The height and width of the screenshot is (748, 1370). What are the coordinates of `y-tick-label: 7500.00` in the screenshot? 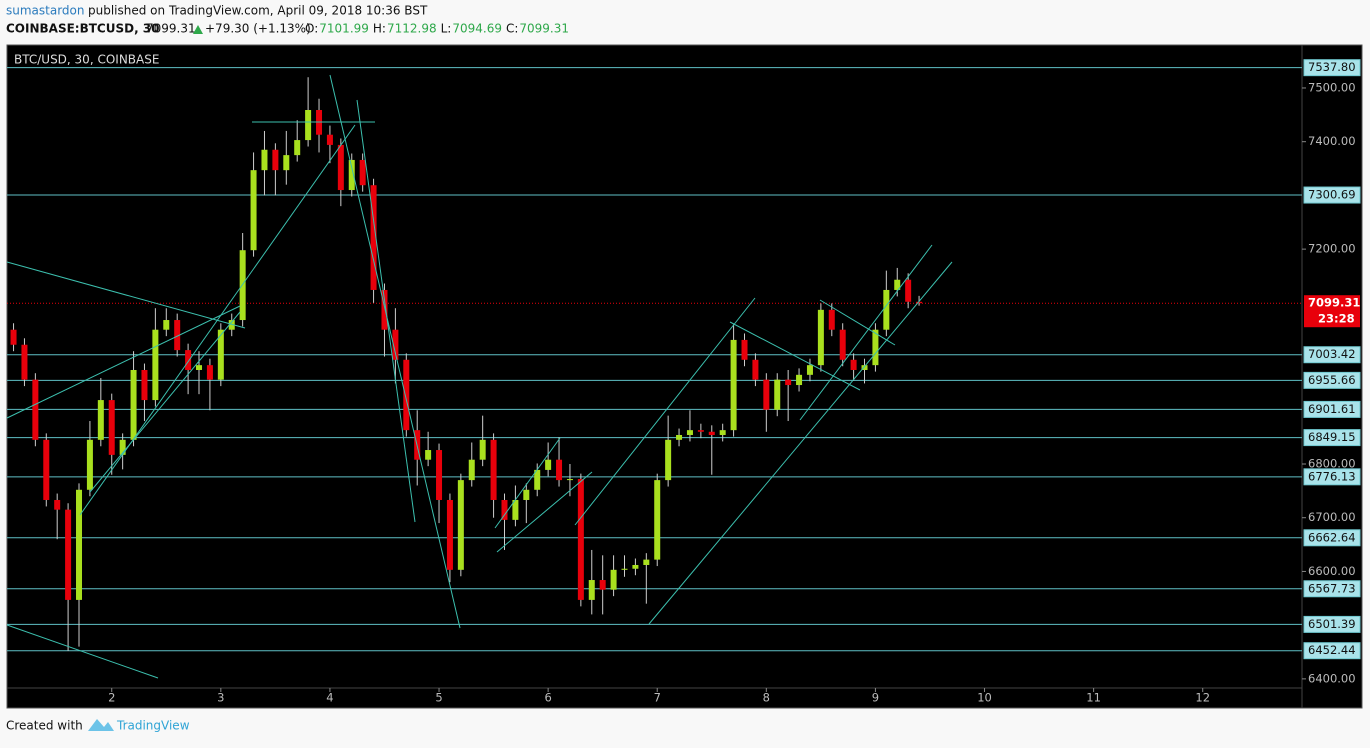 It's located at (1332, 87).